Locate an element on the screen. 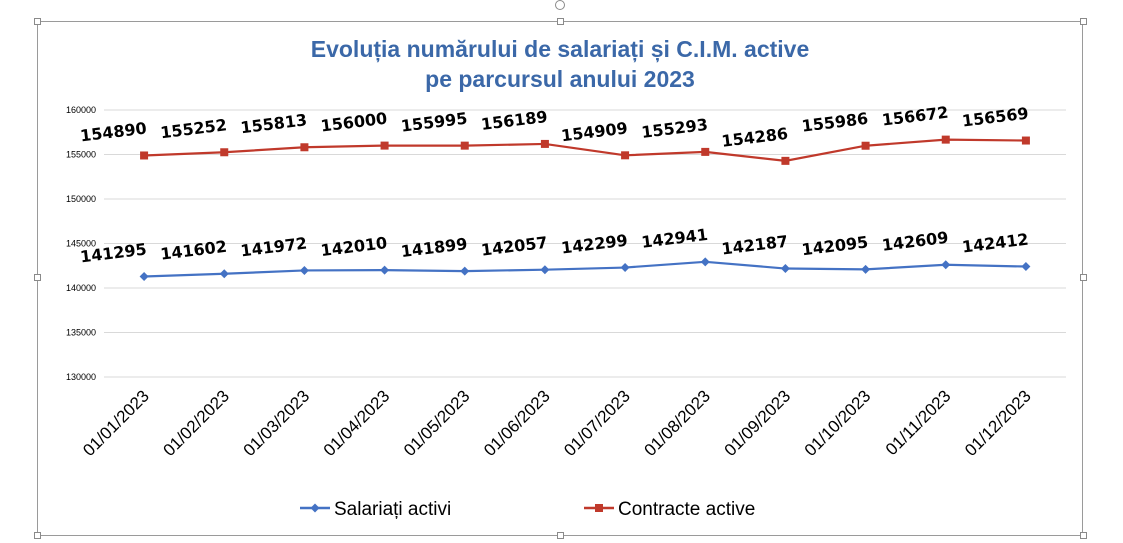 The height and width of the screenshot is (543, 1123). x-tick-label: 01/09/2023 is located at coordinates (758, 423).